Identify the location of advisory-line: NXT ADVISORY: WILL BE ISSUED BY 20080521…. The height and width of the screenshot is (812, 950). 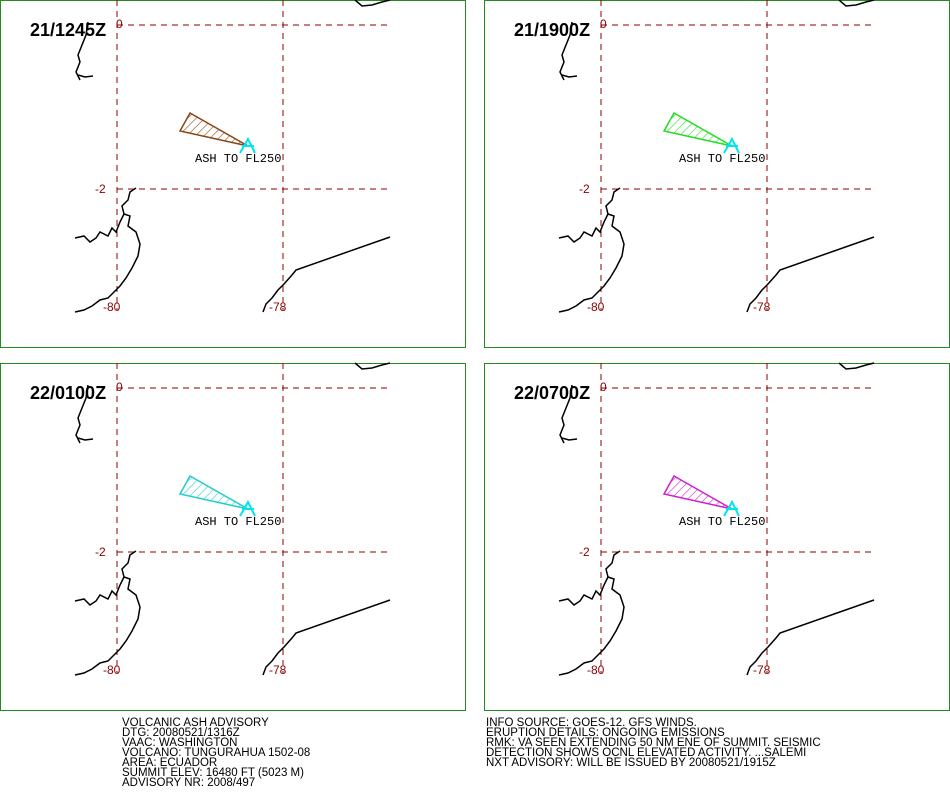
(631, 763).